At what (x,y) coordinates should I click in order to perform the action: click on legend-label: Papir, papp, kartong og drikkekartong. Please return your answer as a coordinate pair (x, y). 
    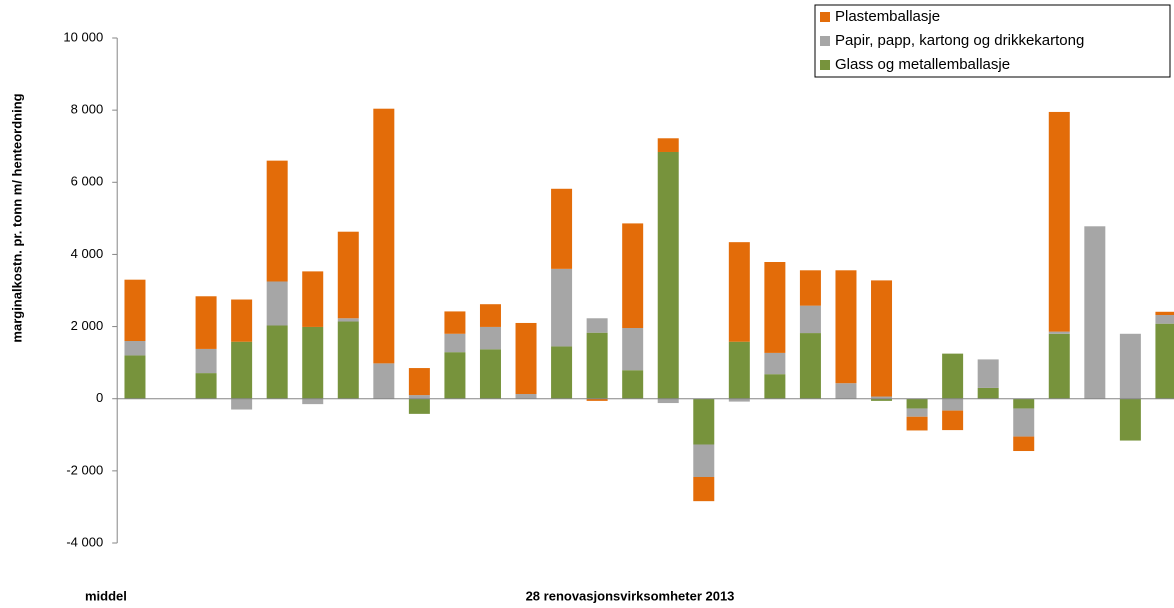
    Looking at the image, I should click on (959, 40).